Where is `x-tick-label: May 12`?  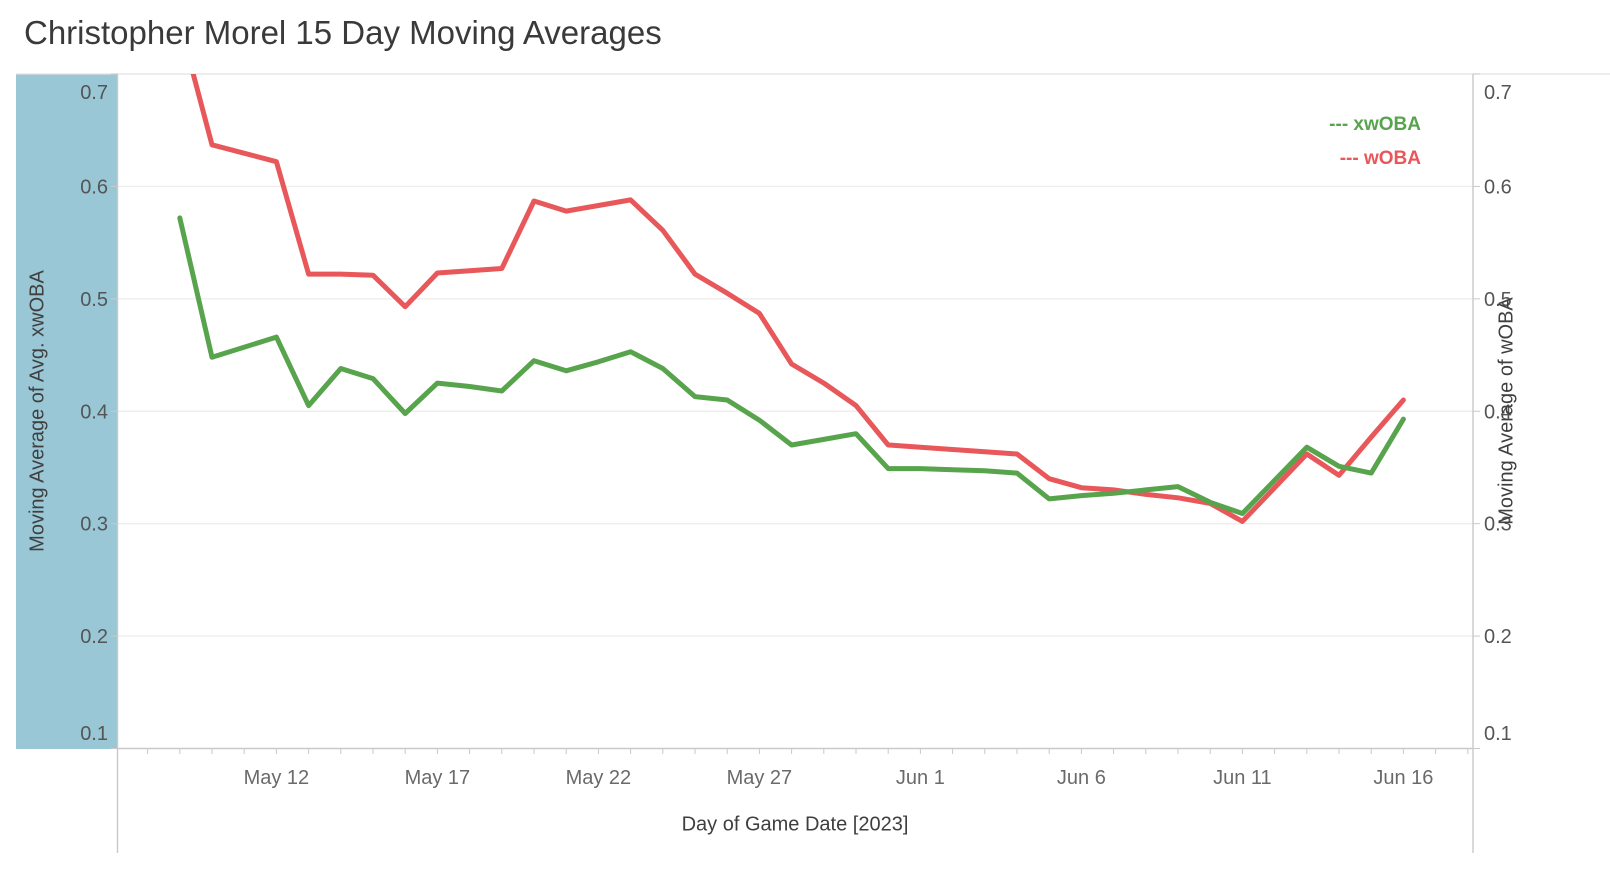 x-tick-label: May 12 is located at coordinates (277, 778).